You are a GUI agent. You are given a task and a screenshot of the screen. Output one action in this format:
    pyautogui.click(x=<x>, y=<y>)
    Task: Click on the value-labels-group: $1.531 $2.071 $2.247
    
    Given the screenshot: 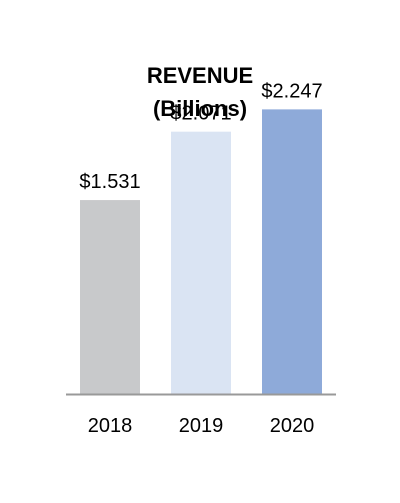 What is the action you would take?
    pyautogui.click(x=200, y=136)
    